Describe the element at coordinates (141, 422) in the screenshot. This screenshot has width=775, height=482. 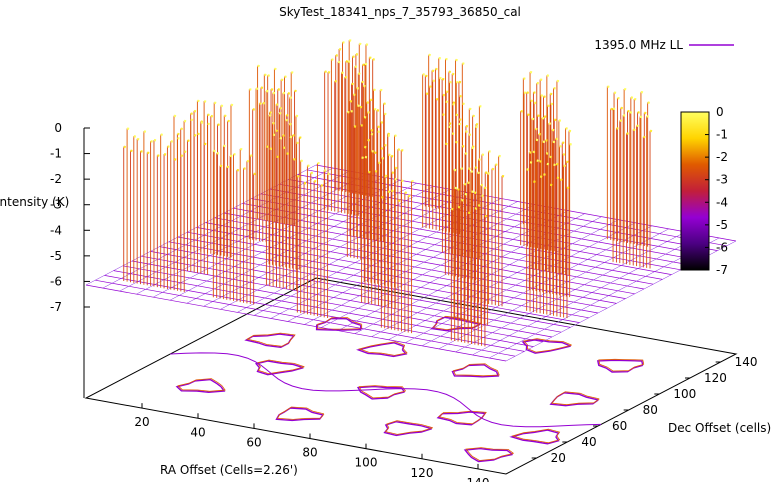
I see `x-tick-label: 20` at that location.